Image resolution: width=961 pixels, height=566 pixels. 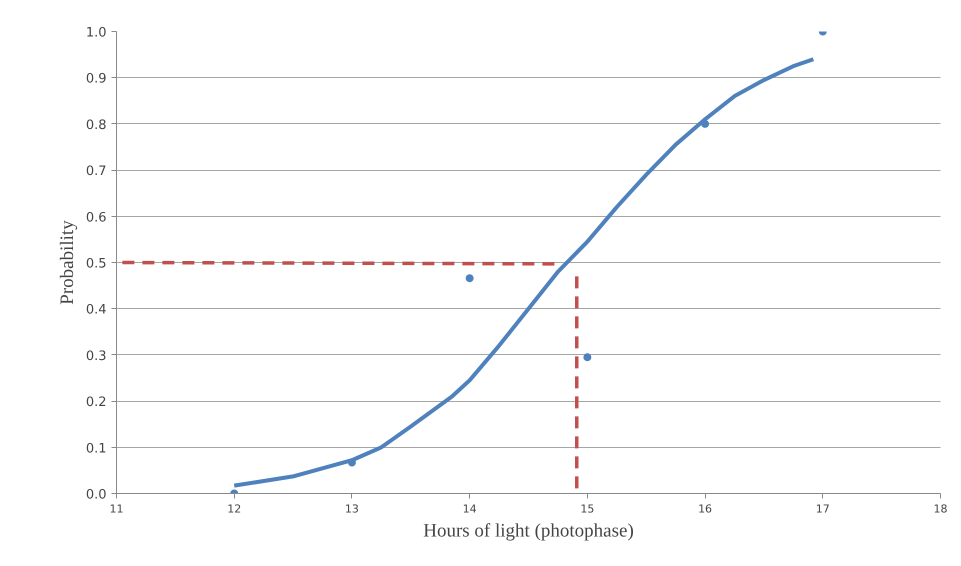 I want to click on x-tick-label: 13, so click(x=351, y=509).